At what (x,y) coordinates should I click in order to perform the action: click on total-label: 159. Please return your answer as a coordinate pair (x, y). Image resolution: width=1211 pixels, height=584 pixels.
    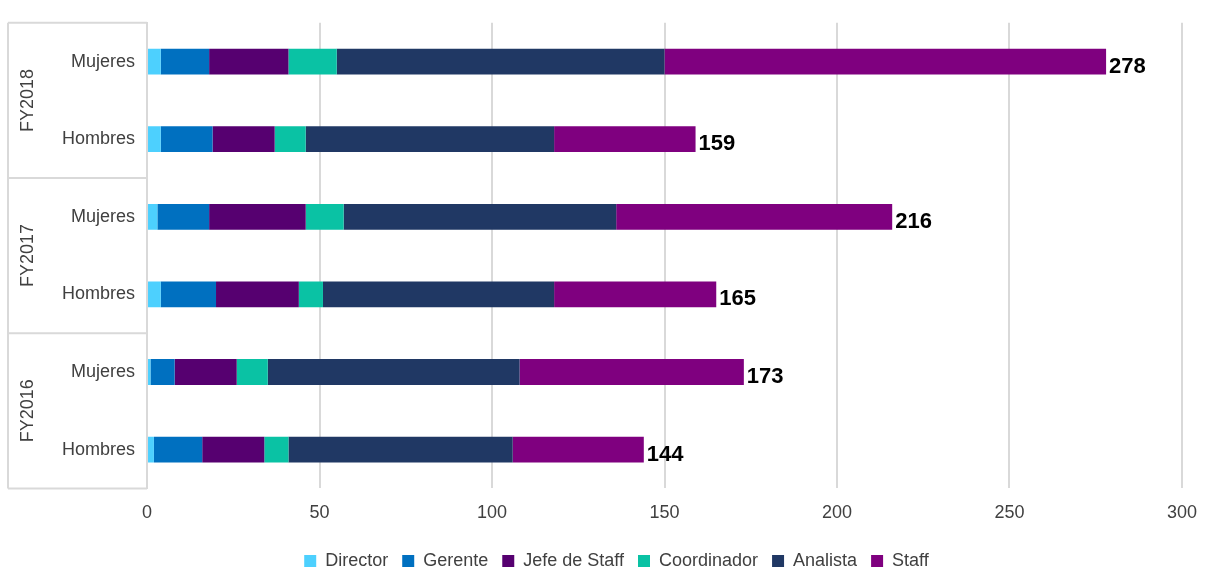
    Looking at the image, I should click on (717, 143).